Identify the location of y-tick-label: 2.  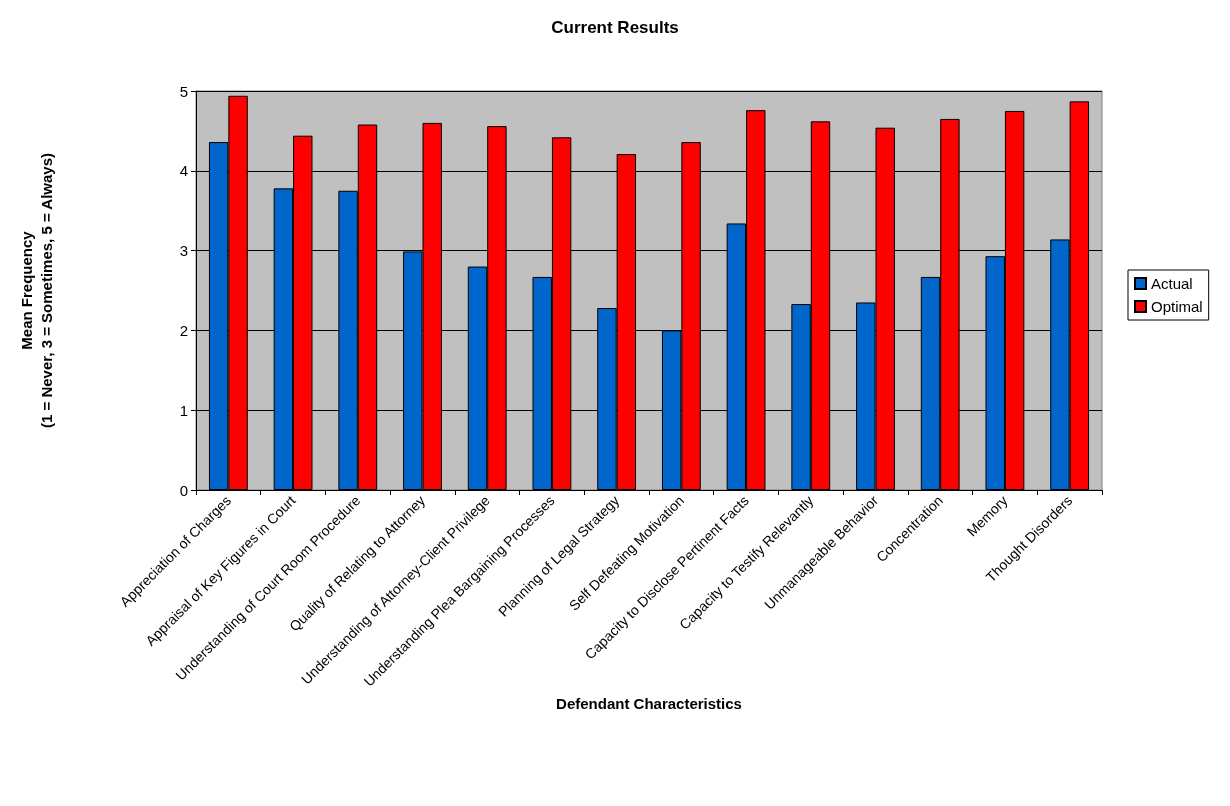
(183, 330).